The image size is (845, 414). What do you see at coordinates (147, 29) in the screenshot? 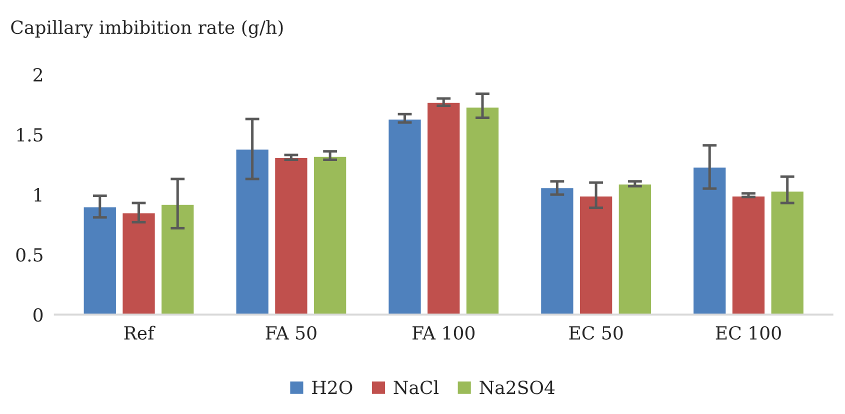
I see `y-axis-title: Capillary imbibition rate (g/h)` at bounding box center [147, 29].